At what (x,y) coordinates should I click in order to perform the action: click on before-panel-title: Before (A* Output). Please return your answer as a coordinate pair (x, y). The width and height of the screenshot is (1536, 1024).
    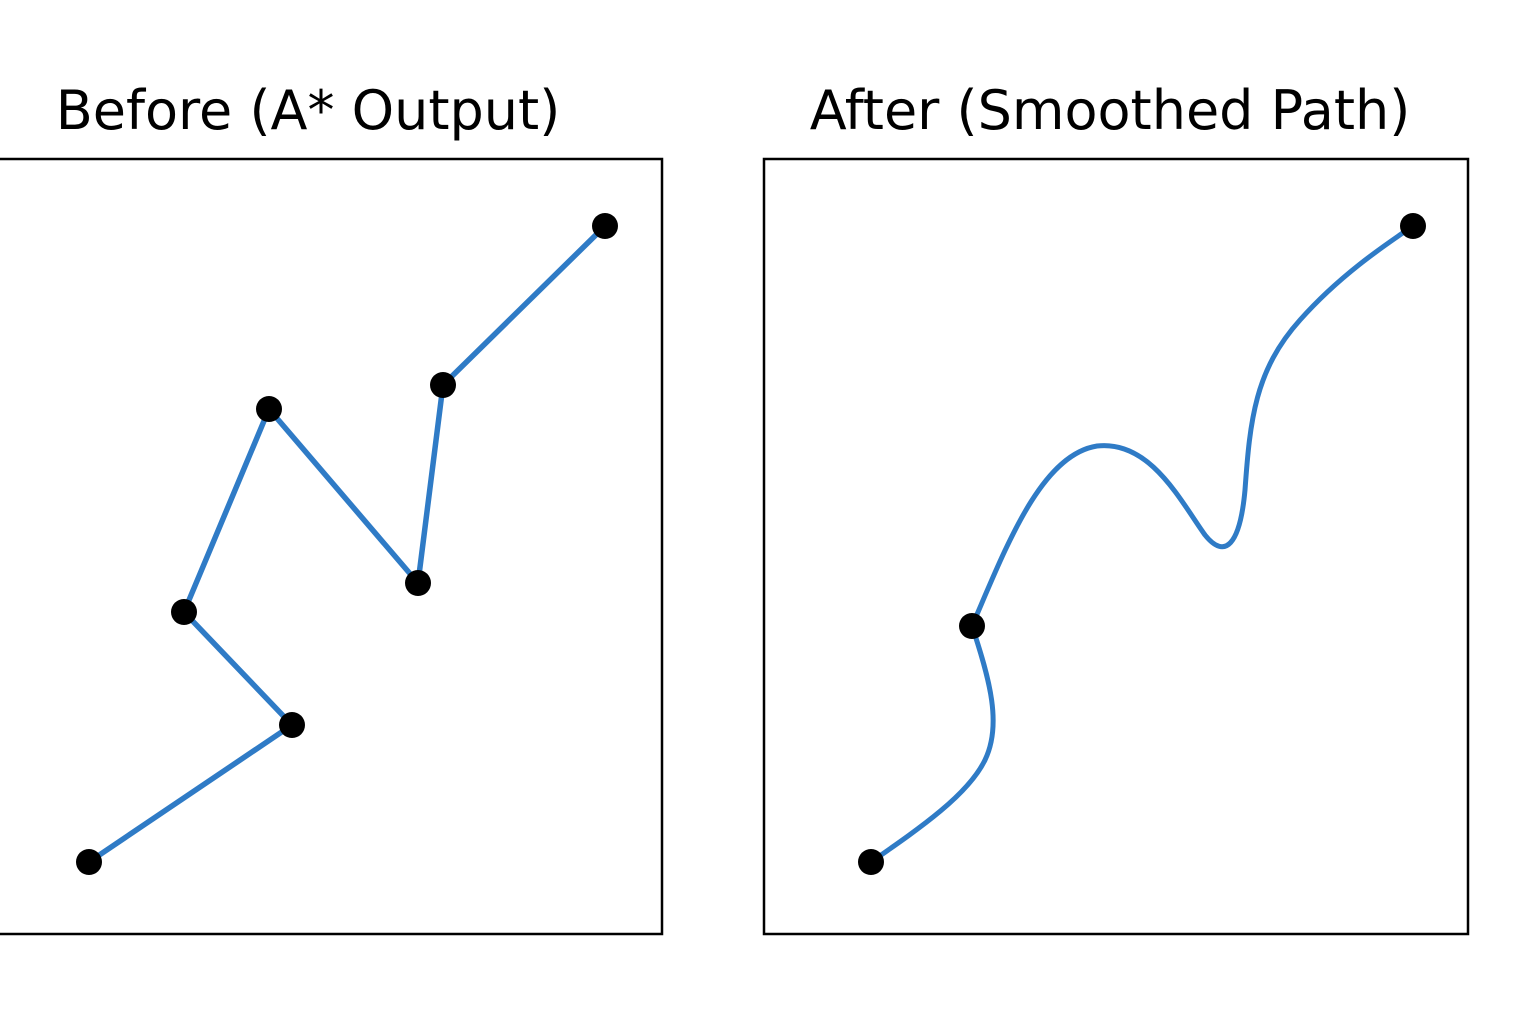
    Looking at the image, I should click on (308, 110).